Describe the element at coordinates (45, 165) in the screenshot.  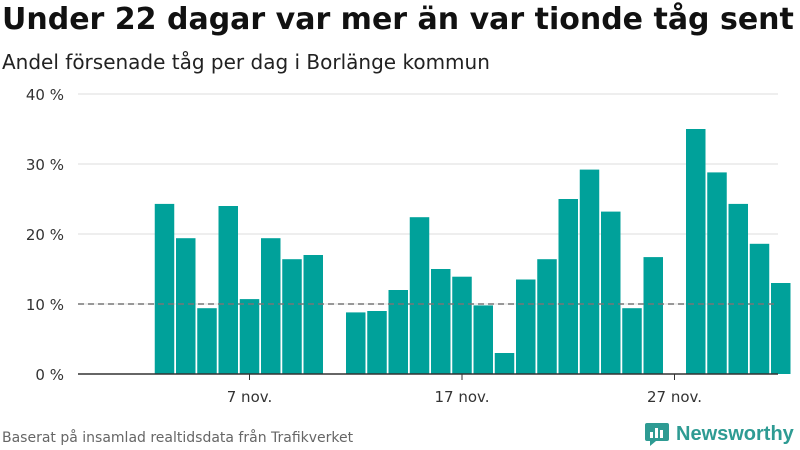
I see `y-tick-label: 30 %` at that location.